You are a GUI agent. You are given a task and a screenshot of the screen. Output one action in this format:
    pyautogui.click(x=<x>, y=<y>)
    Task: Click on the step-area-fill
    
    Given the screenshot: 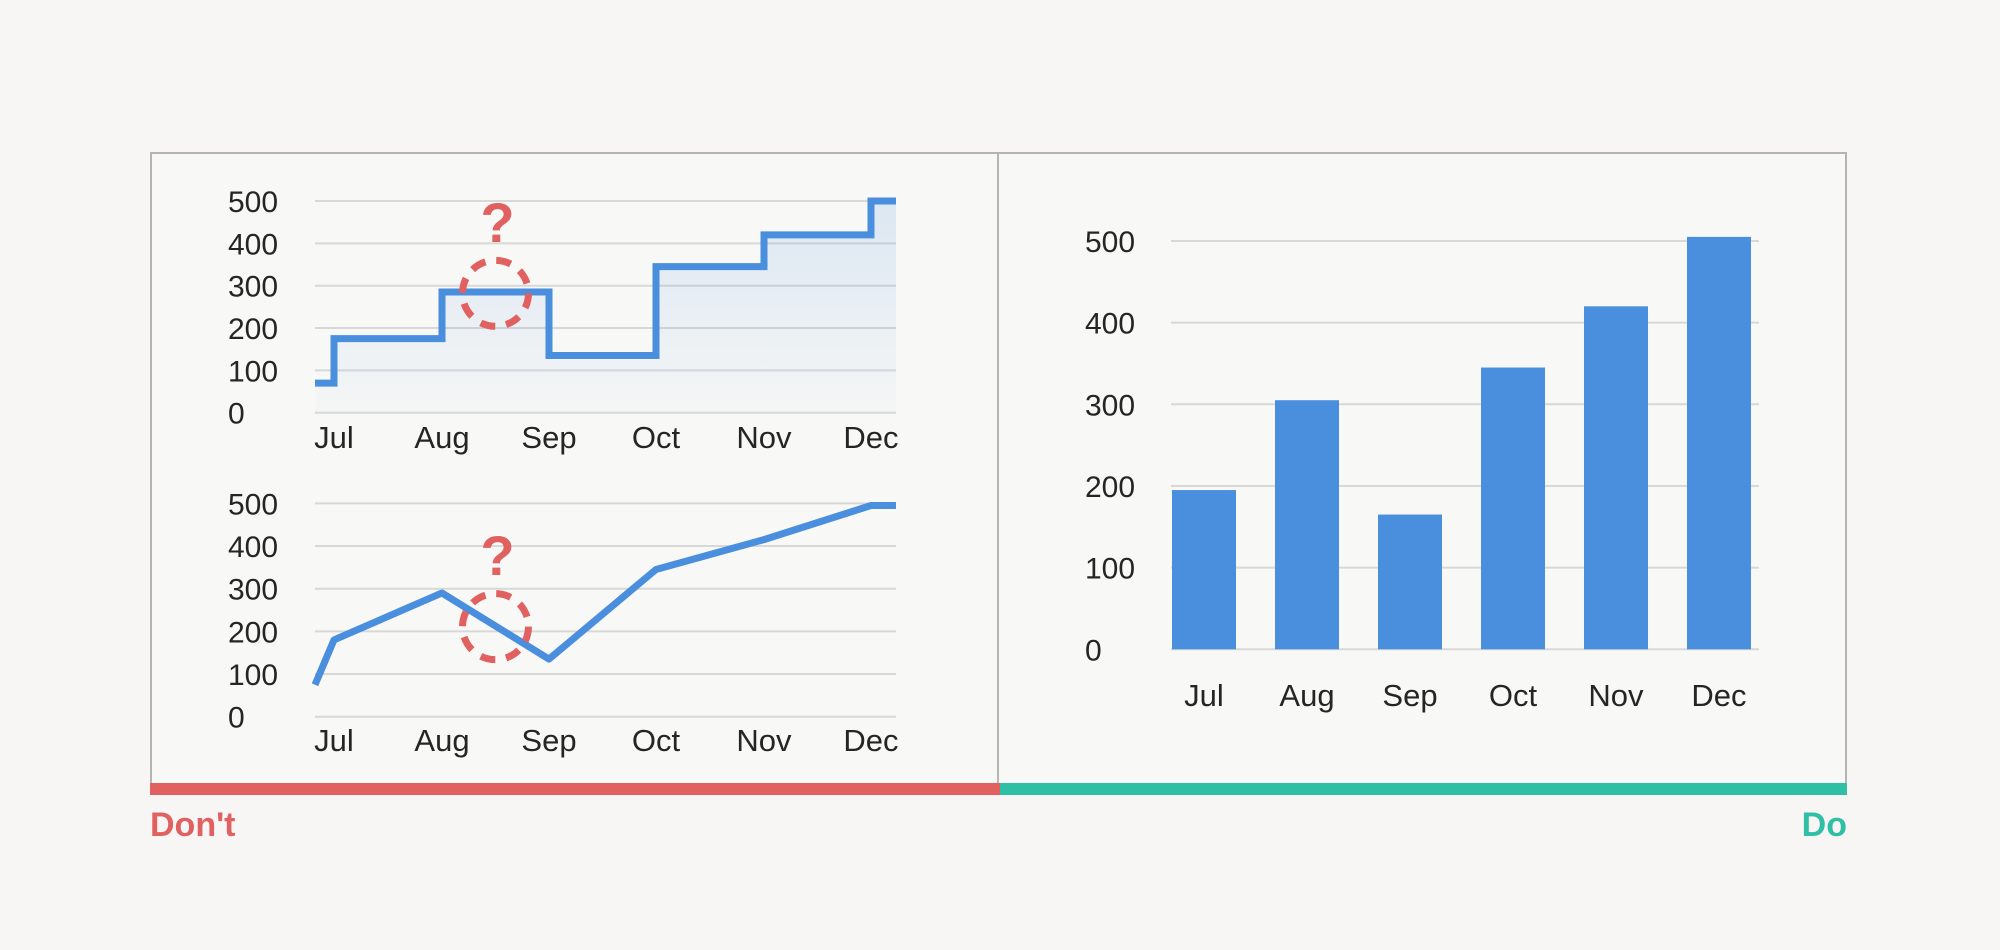 What is the action you would take?
    pyautogui.click(x=605, y=307)
    